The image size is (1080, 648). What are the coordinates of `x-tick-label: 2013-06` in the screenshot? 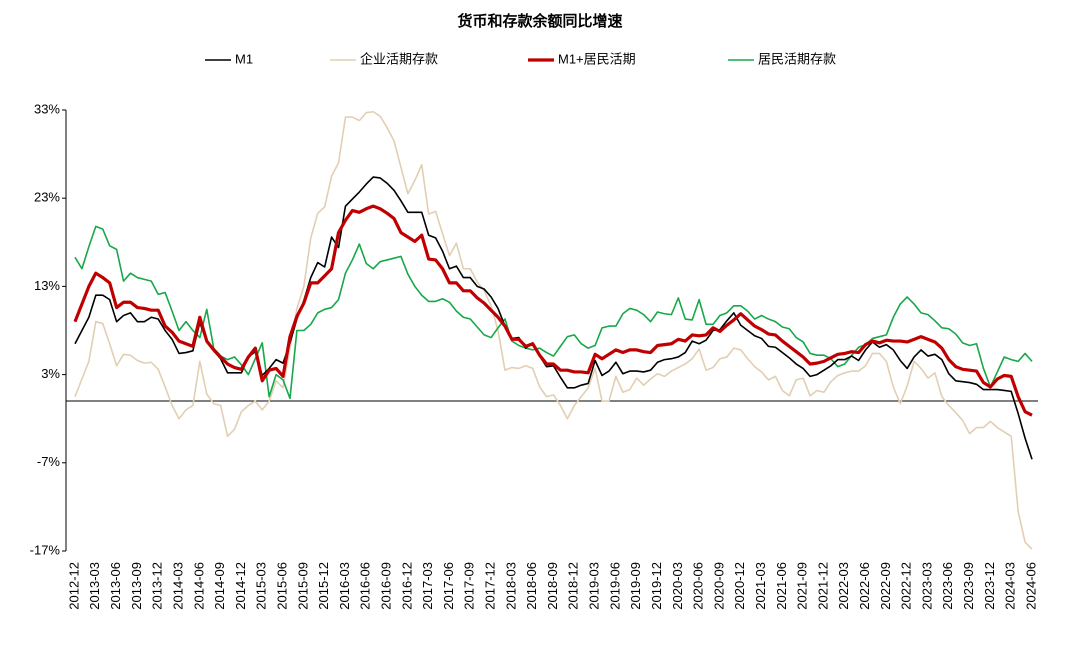 It's located at (115, 586).